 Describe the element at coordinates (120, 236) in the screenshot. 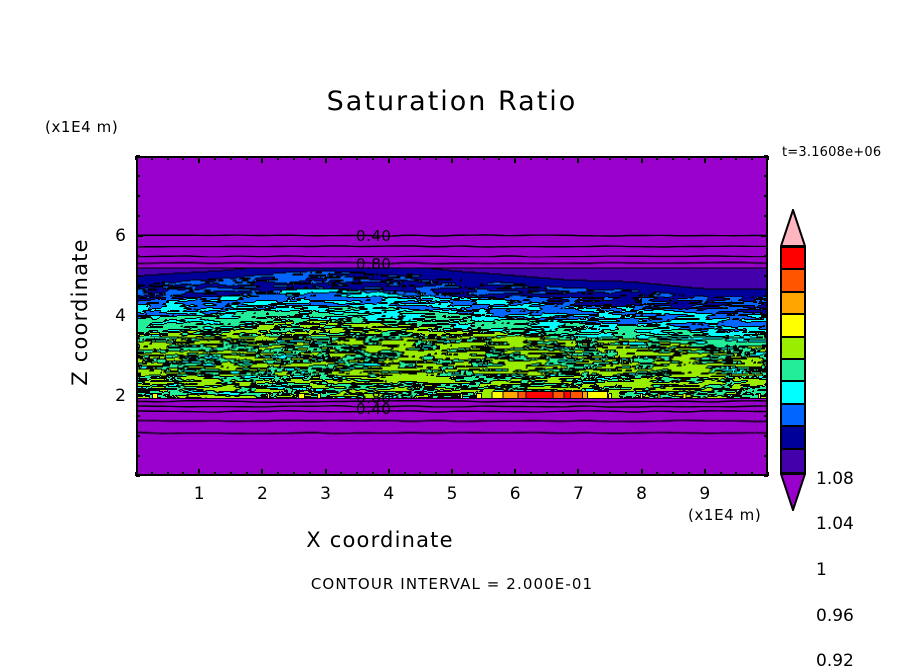

I see `y-axis-tick-label: 6` at that location.